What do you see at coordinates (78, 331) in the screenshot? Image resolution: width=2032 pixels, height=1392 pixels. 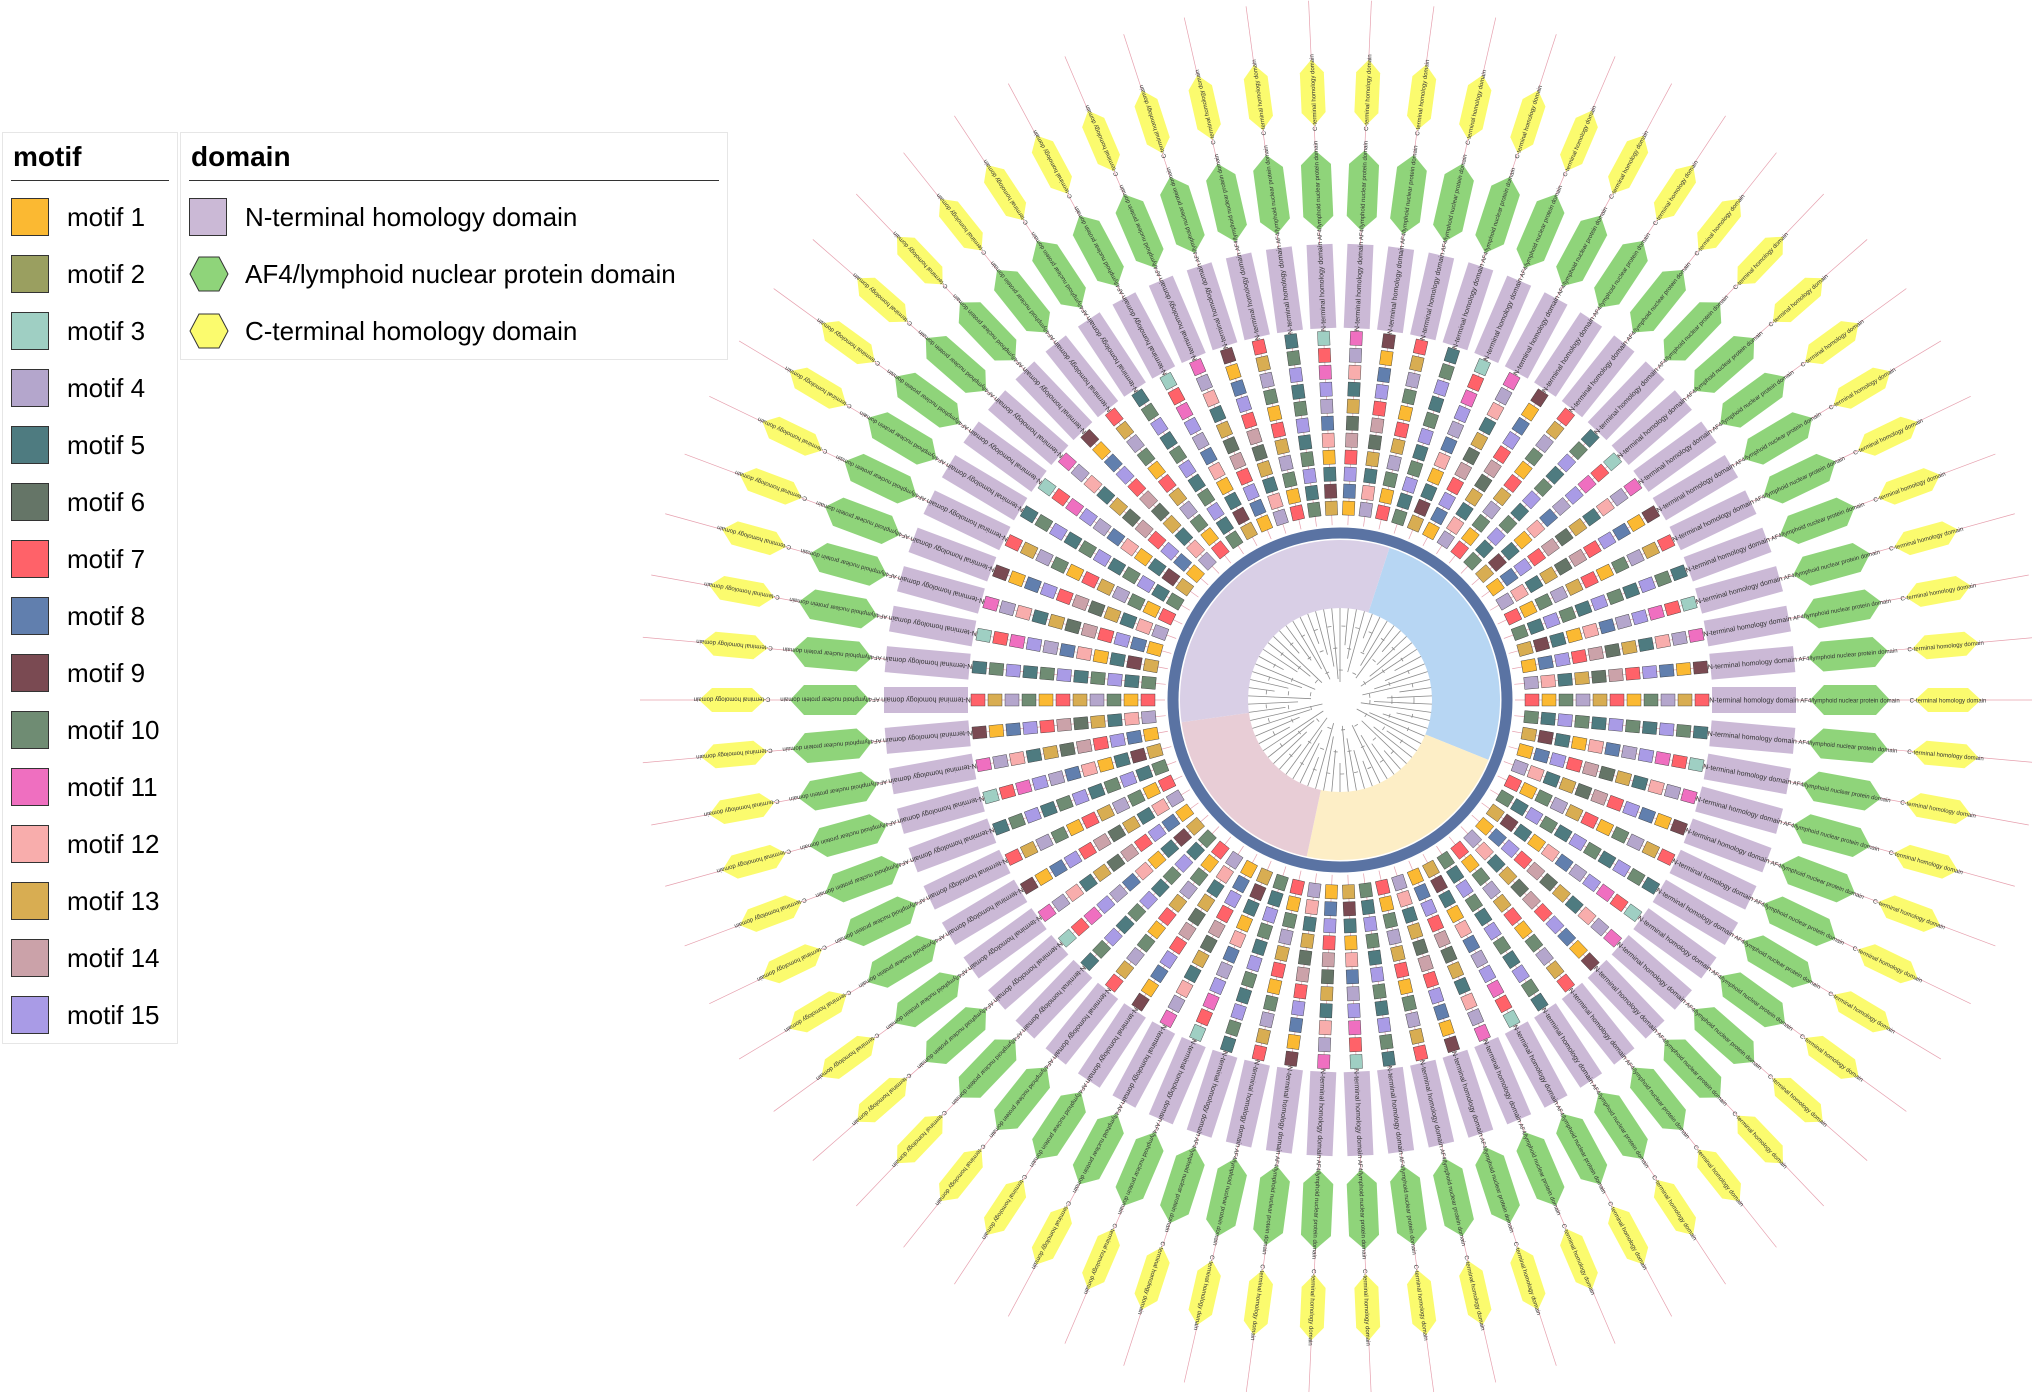 I see `motif-legend-item: motif 3` at bounding box center [78, 331].